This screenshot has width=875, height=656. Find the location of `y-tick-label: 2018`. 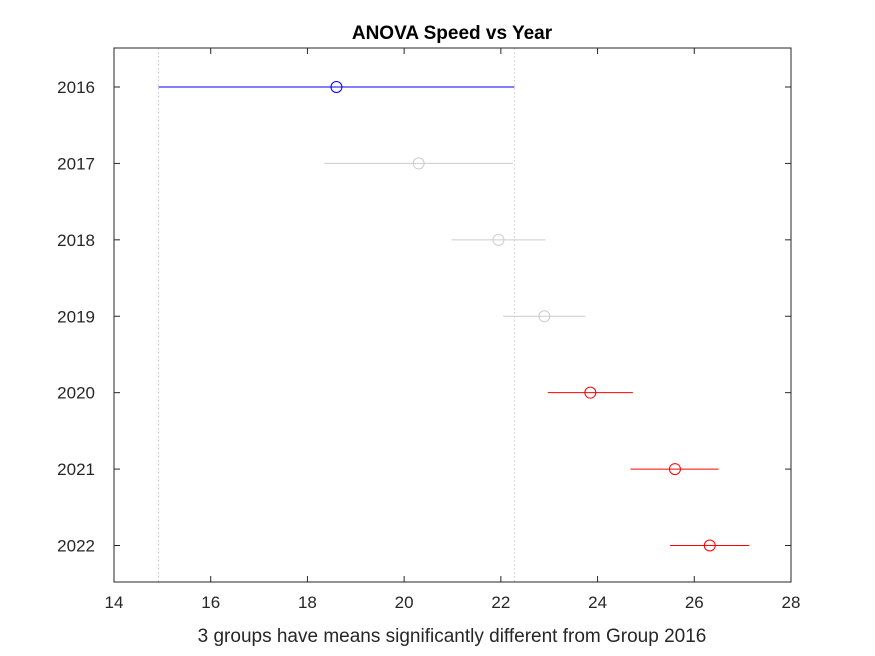

y-tick-label: 2018 is located at coordinates (76, 240).